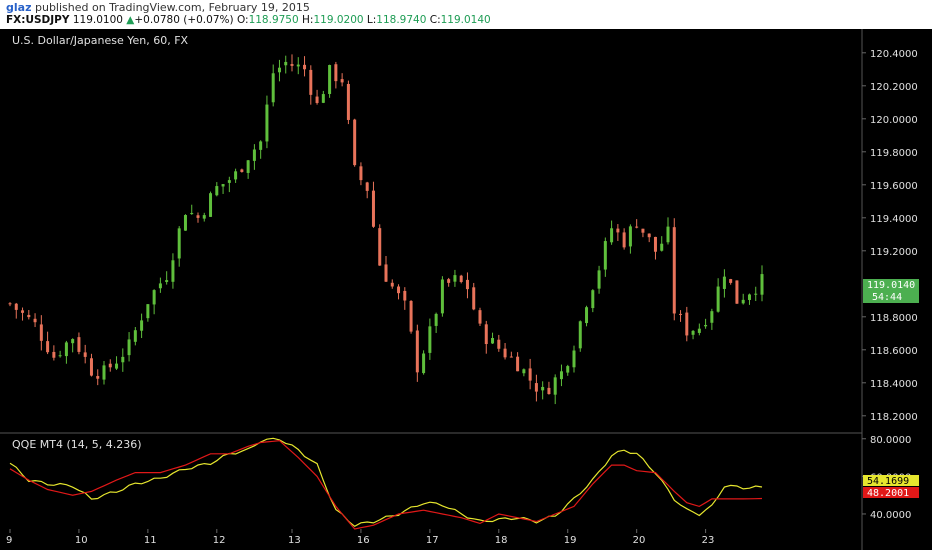 The height and width of the screenshot is (550, 932). I want to click on time-tick-label: 20, so click(639, 540).